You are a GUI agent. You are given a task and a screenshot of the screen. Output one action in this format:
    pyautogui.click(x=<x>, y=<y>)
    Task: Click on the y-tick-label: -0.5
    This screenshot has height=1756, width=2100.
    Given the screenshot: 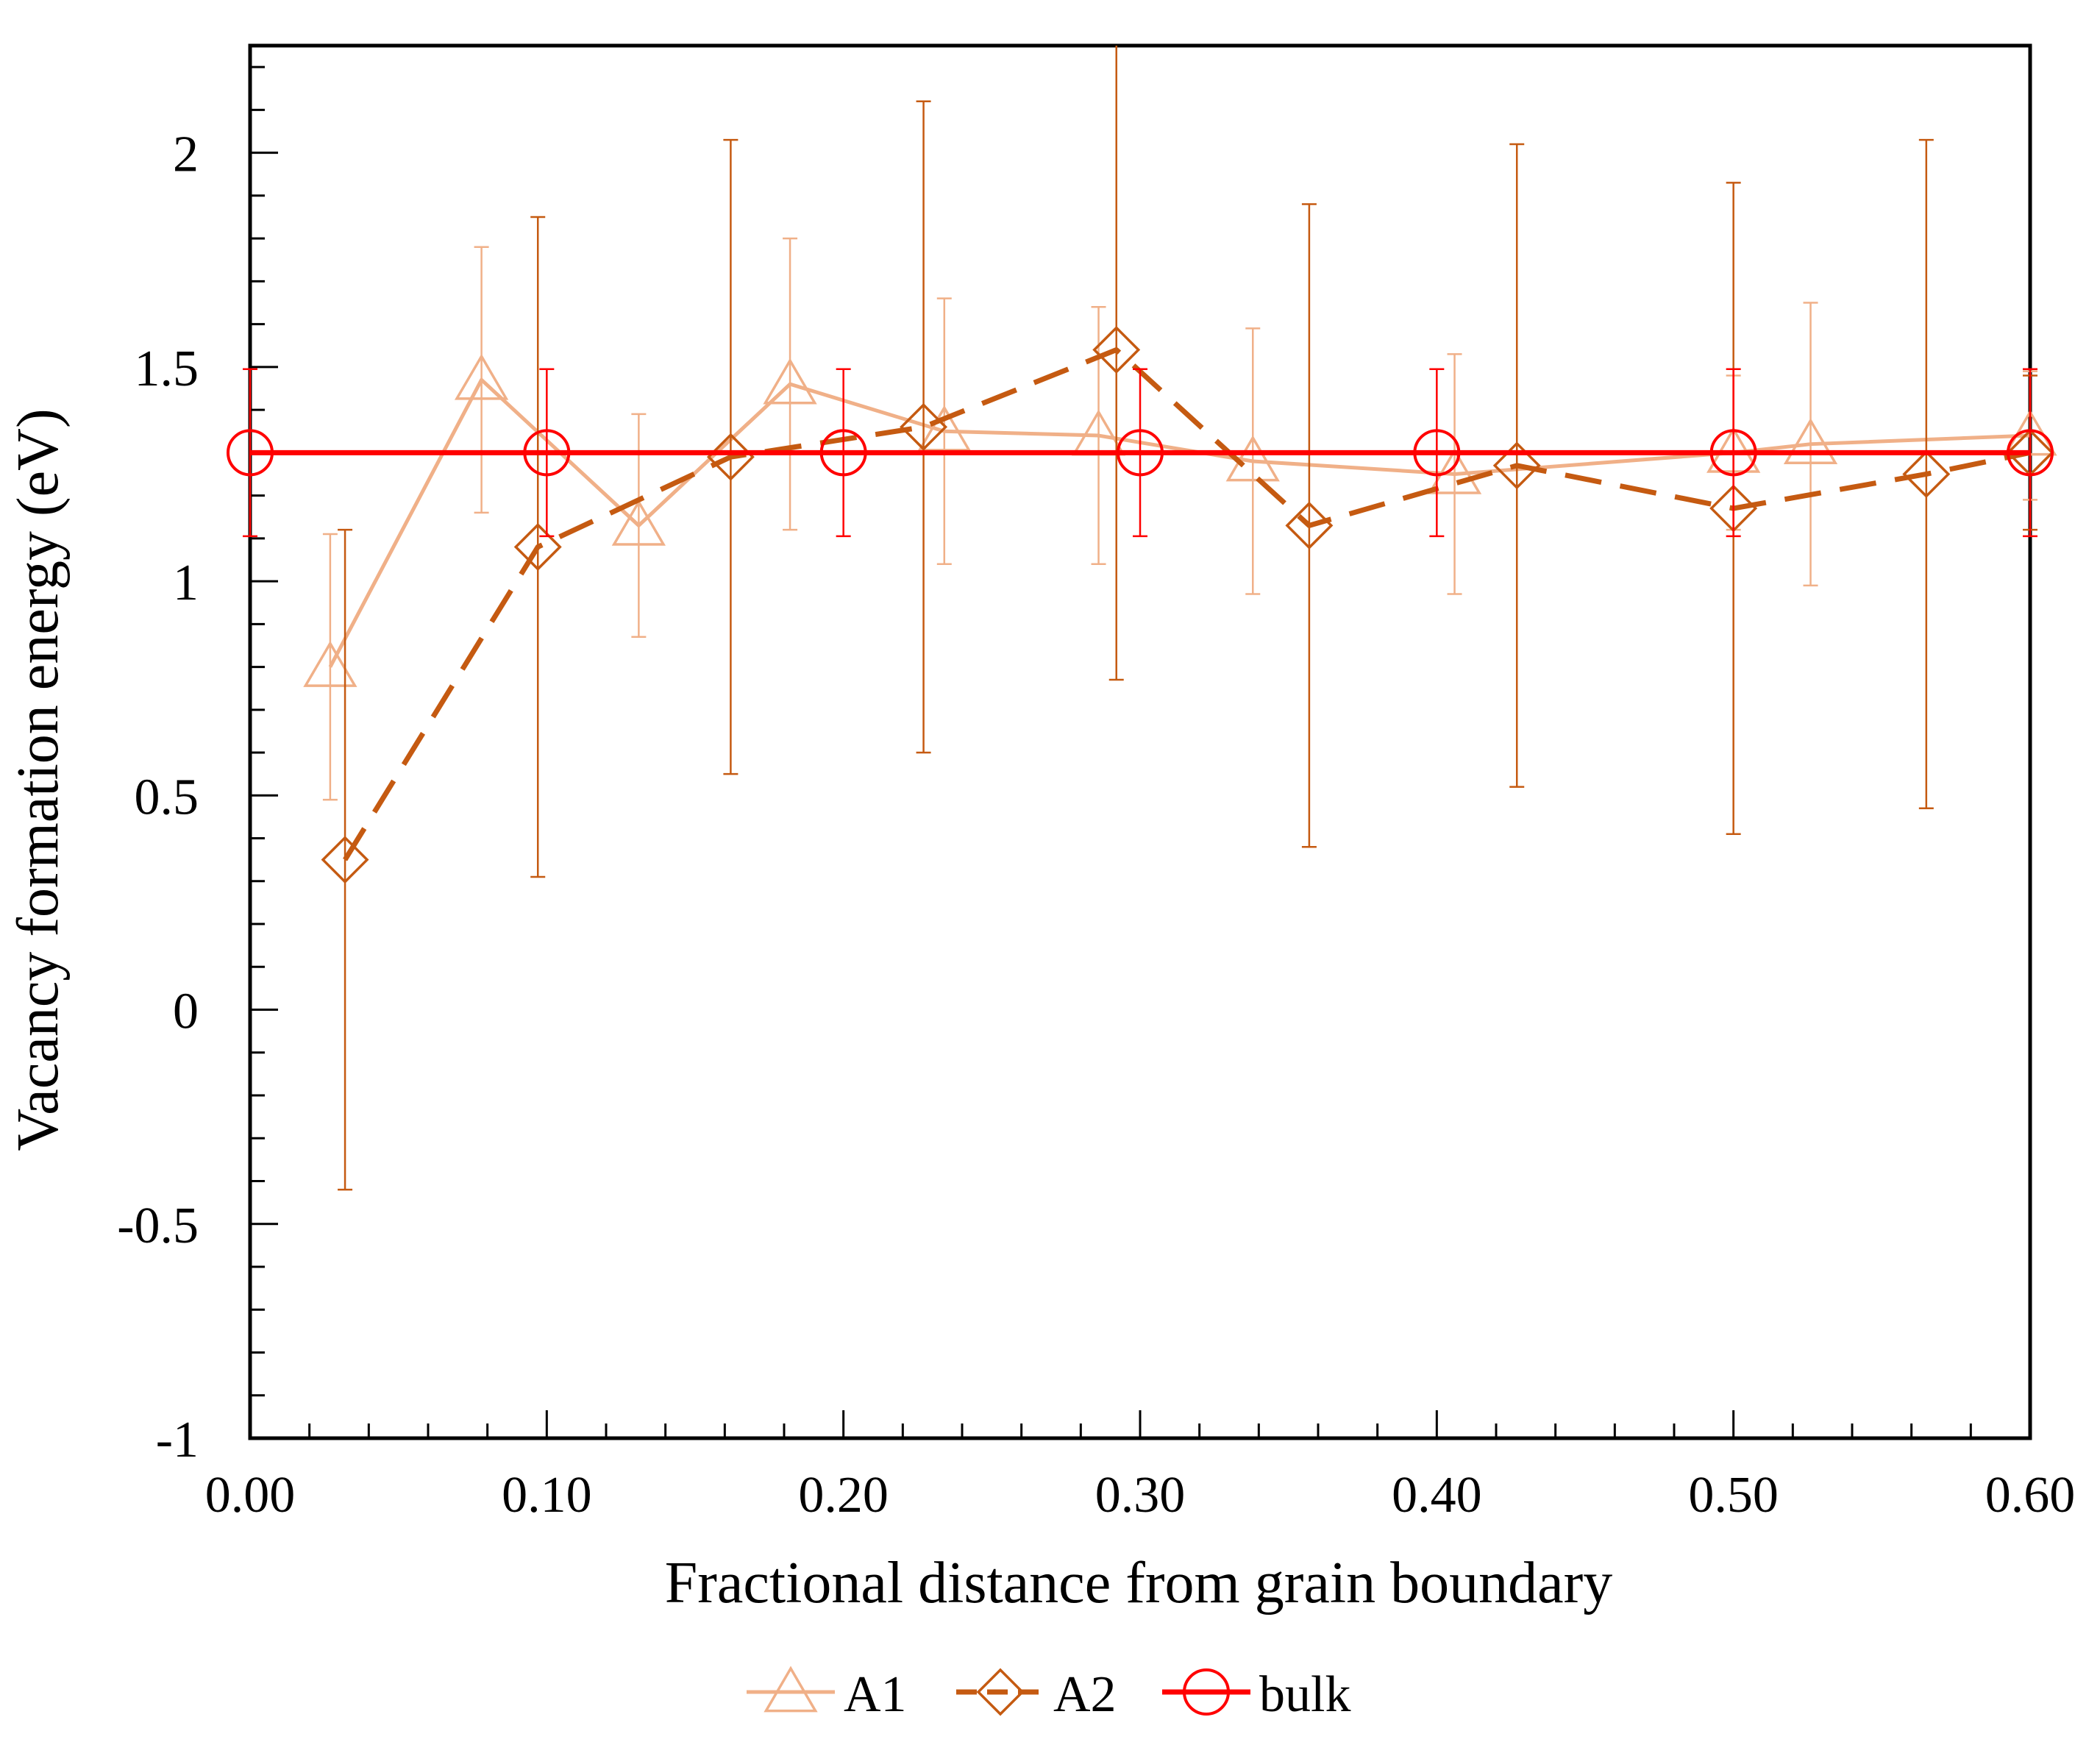 What is the action you would take?
    pyautogui.click(x=158, y=1226)
    